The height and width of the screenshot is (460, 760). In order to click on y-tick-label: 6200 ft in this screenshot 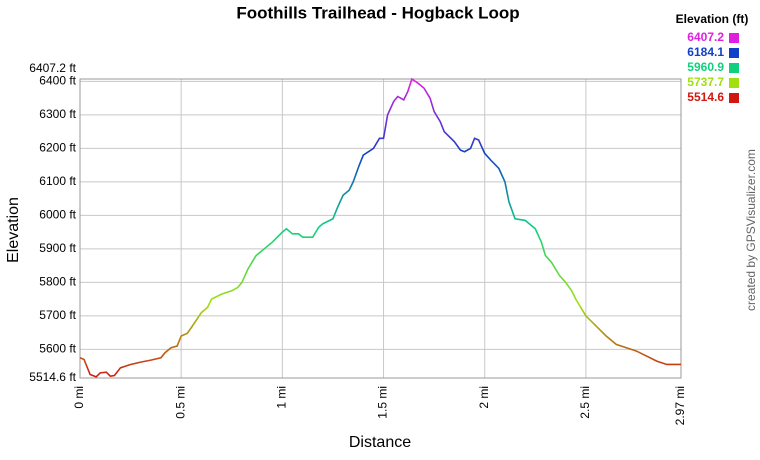, I will do `click(57, 148)`.